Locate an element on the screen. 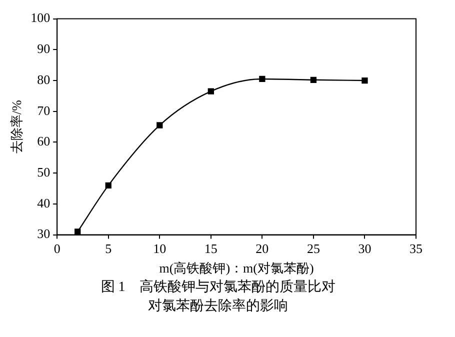  y-tick-label: 60 is located at coordinates (43, 141).